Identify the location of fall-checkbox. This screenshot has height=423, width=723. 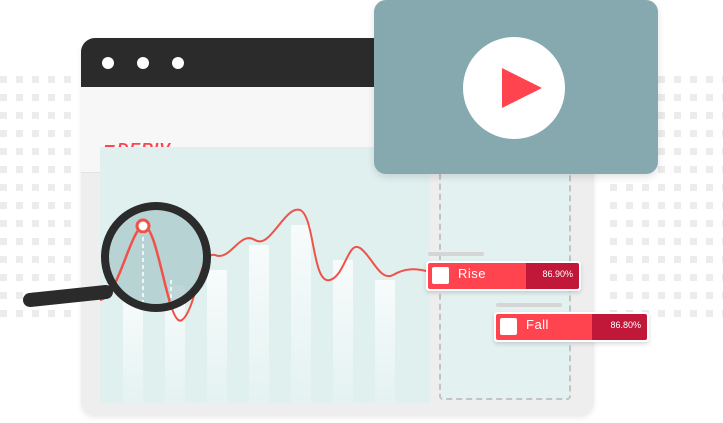
(508, 326).